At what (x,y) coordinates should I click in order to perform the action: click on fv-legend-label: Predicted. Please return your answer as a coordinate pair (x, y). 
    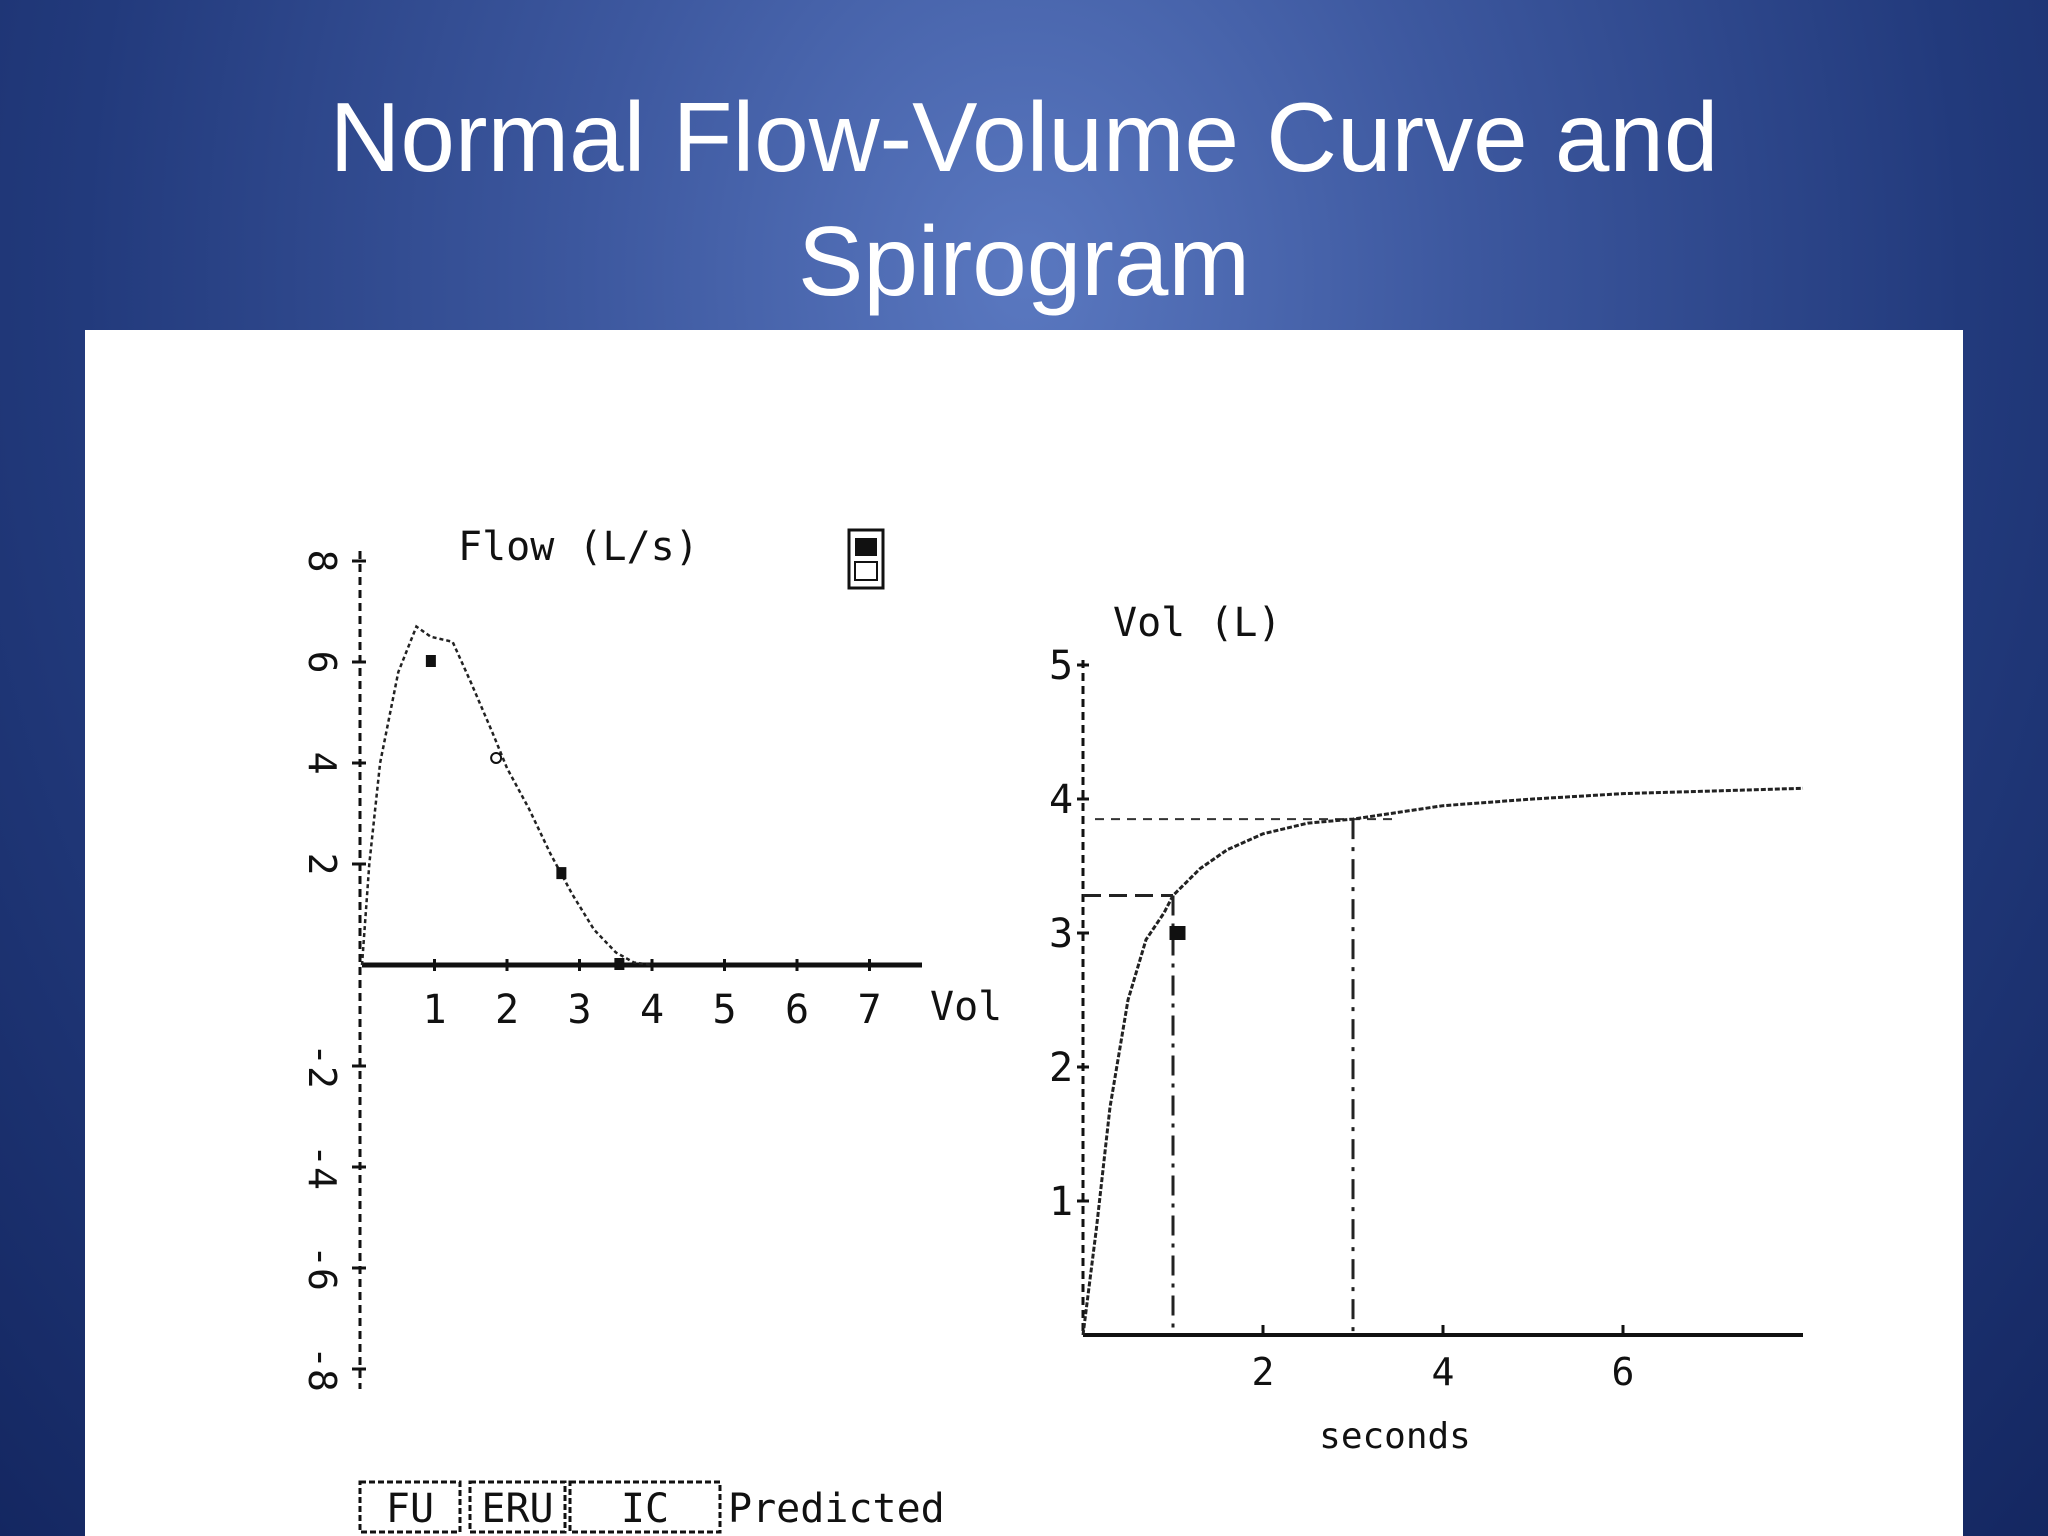
    Looking at the image, I should click on (836, 1509).